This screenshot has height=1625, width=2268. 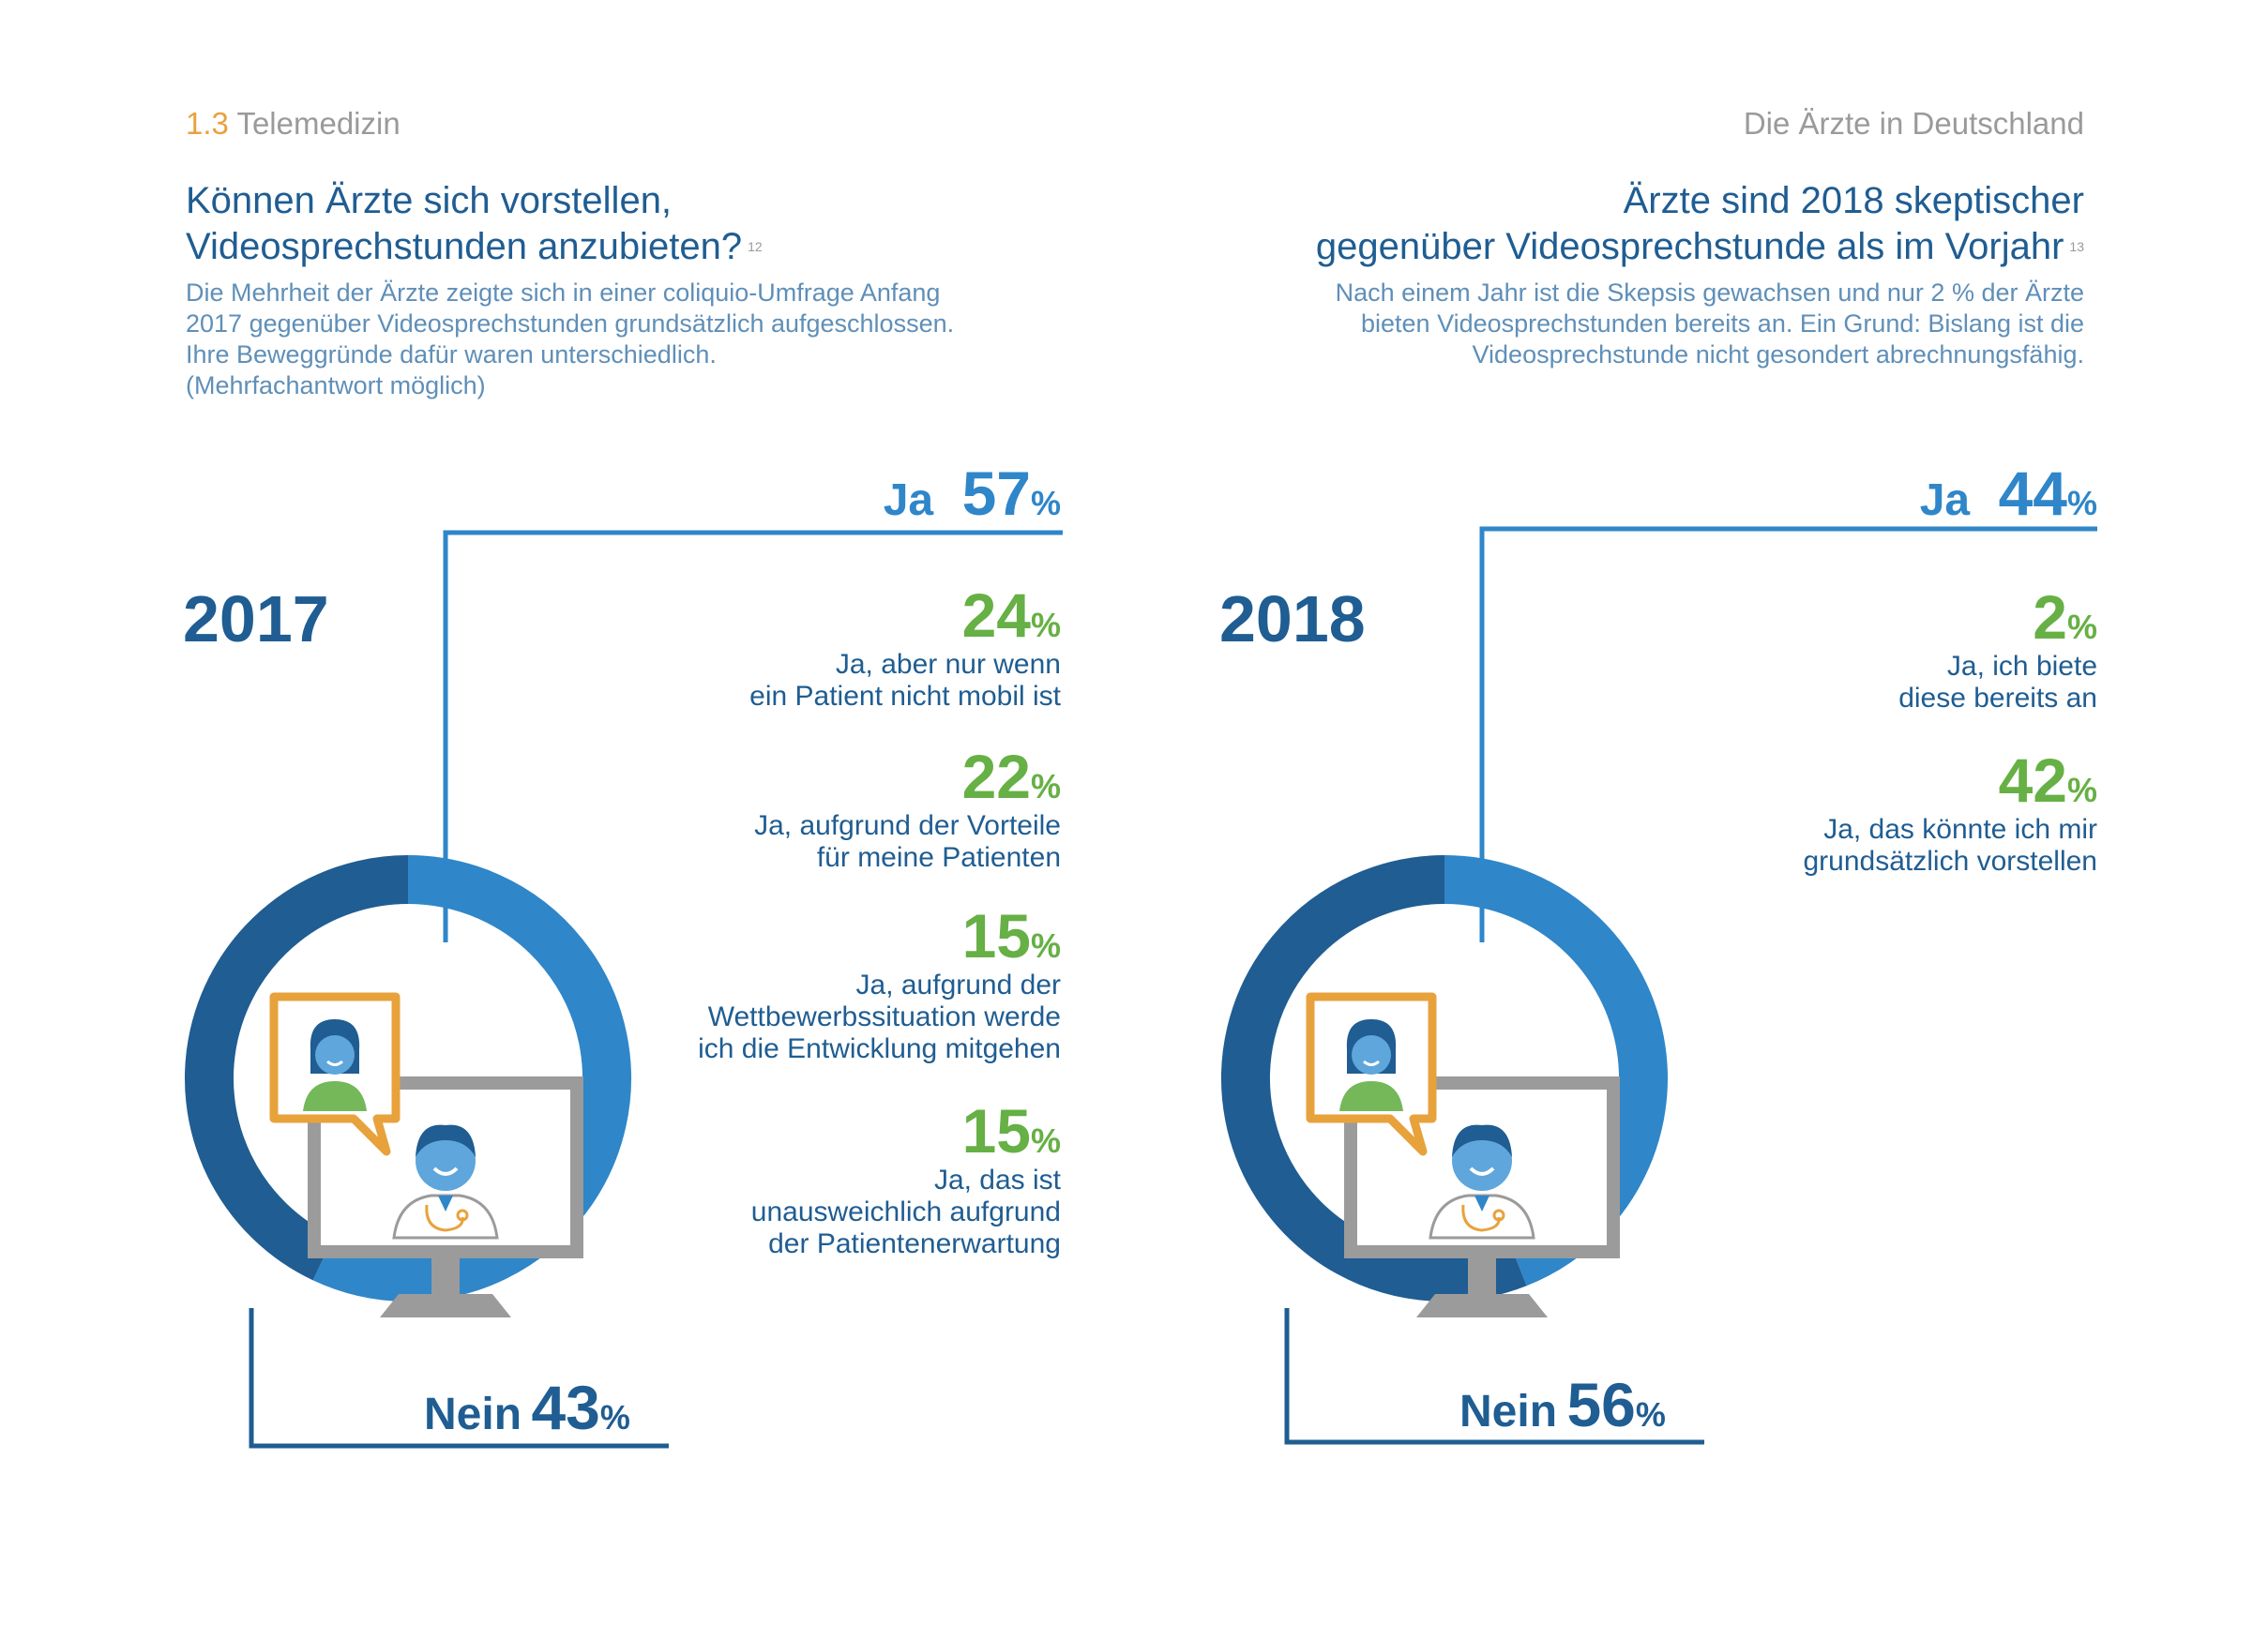 What do you see at coordinates (997, 1181) in the screenshot?
I see `breakdown-label: Ja, das ist` at bounding box center [997, 1181].